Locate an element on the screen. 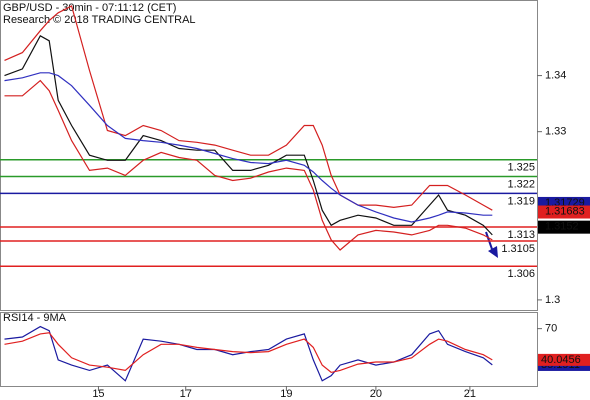 This screenshot has height=400, width=590. rsi-title: RSI14 - 9MA is located at coordinates (35, 318).